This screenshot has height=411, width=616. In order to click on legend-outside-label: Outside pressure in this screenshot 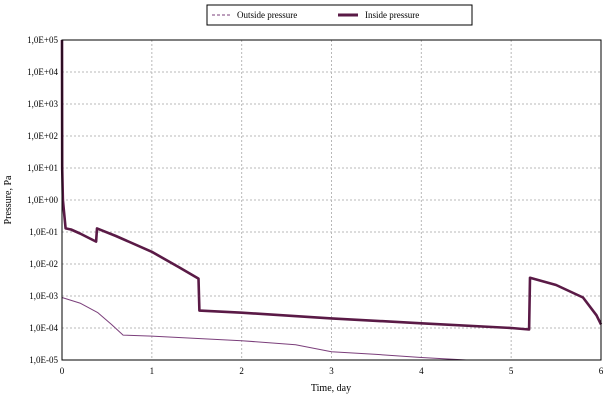, I will do `click(267, 15)`.